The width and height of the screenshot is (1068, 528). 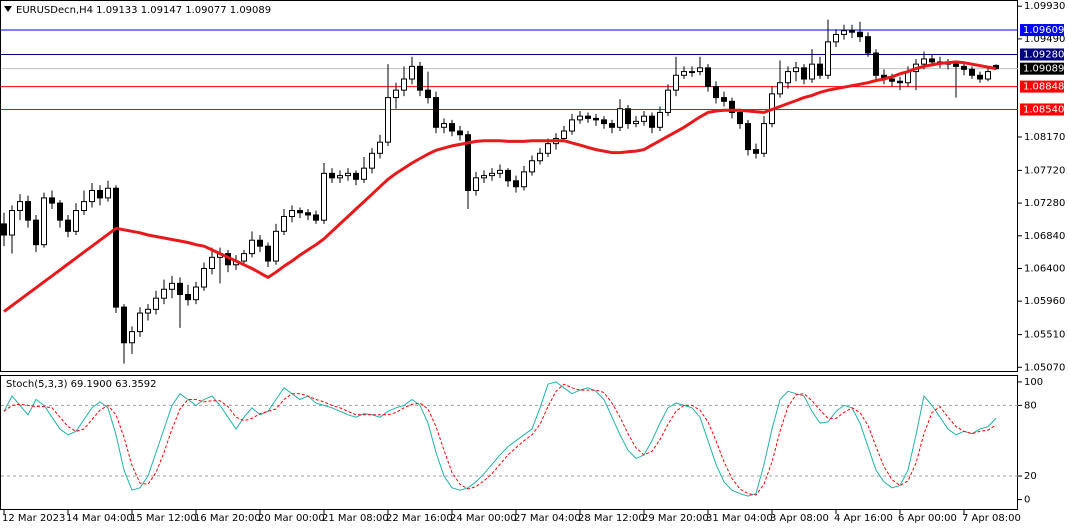 What do you see at coordinates (1043, 54) in the screenshot?
I see `price-level-label: 1.09280` at bounding box center [1043, 54].